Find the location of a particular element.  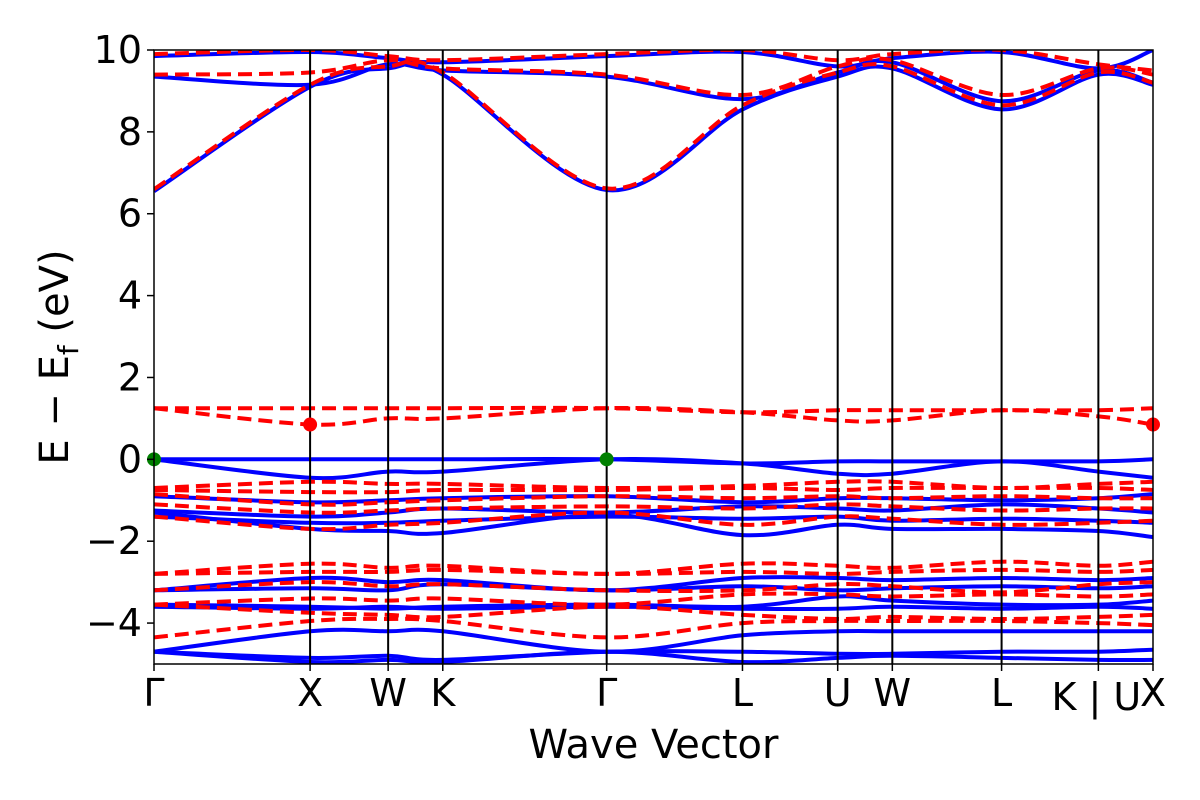

y-tick-label-1: −2 is located at coordinates (114, 541).